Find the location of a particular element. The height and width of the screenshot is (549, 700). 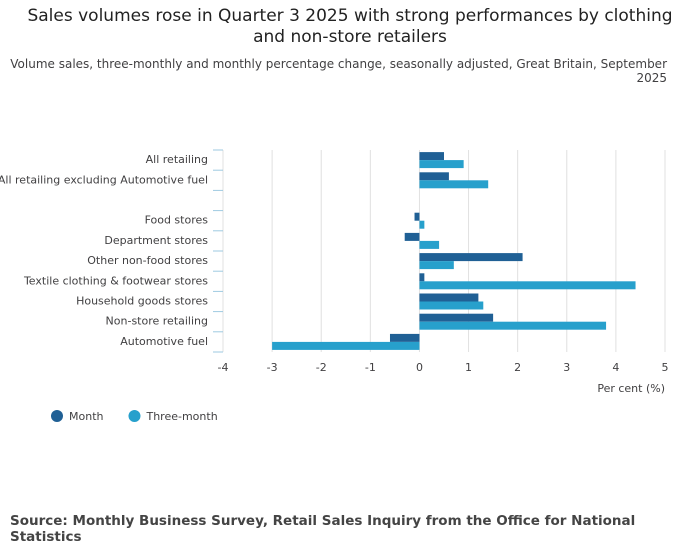

x-tick-label: 1 is located at coordinates (468, 367).